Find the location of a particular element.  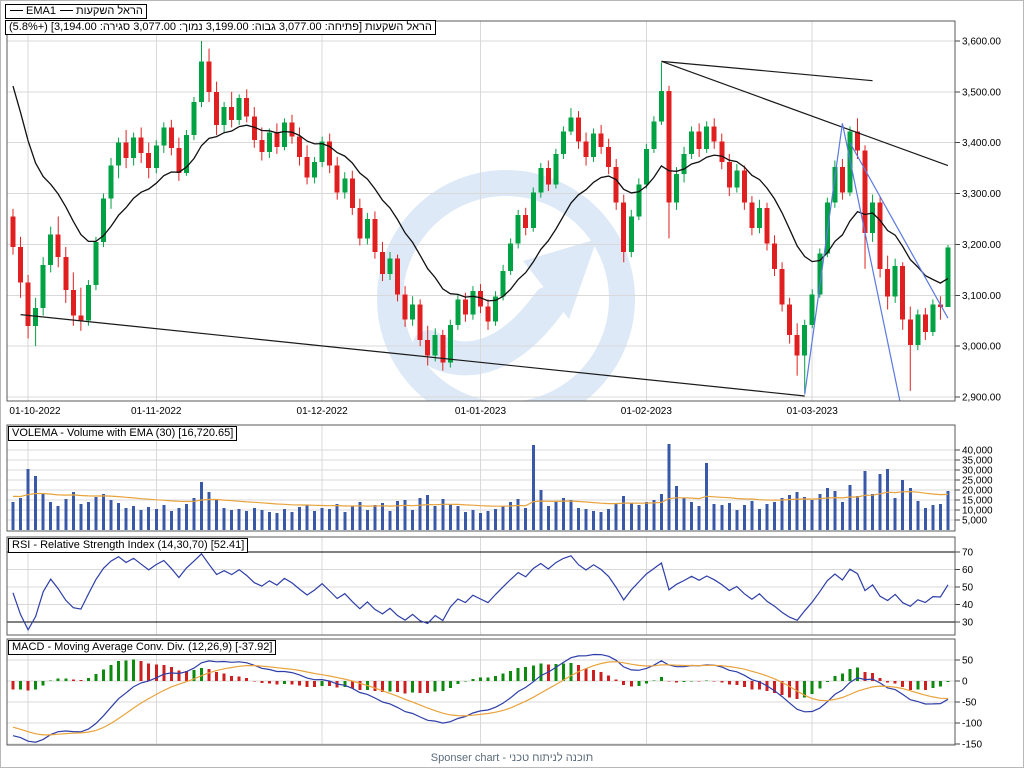

rsi-plot-background is located at coordinates (481, 586).